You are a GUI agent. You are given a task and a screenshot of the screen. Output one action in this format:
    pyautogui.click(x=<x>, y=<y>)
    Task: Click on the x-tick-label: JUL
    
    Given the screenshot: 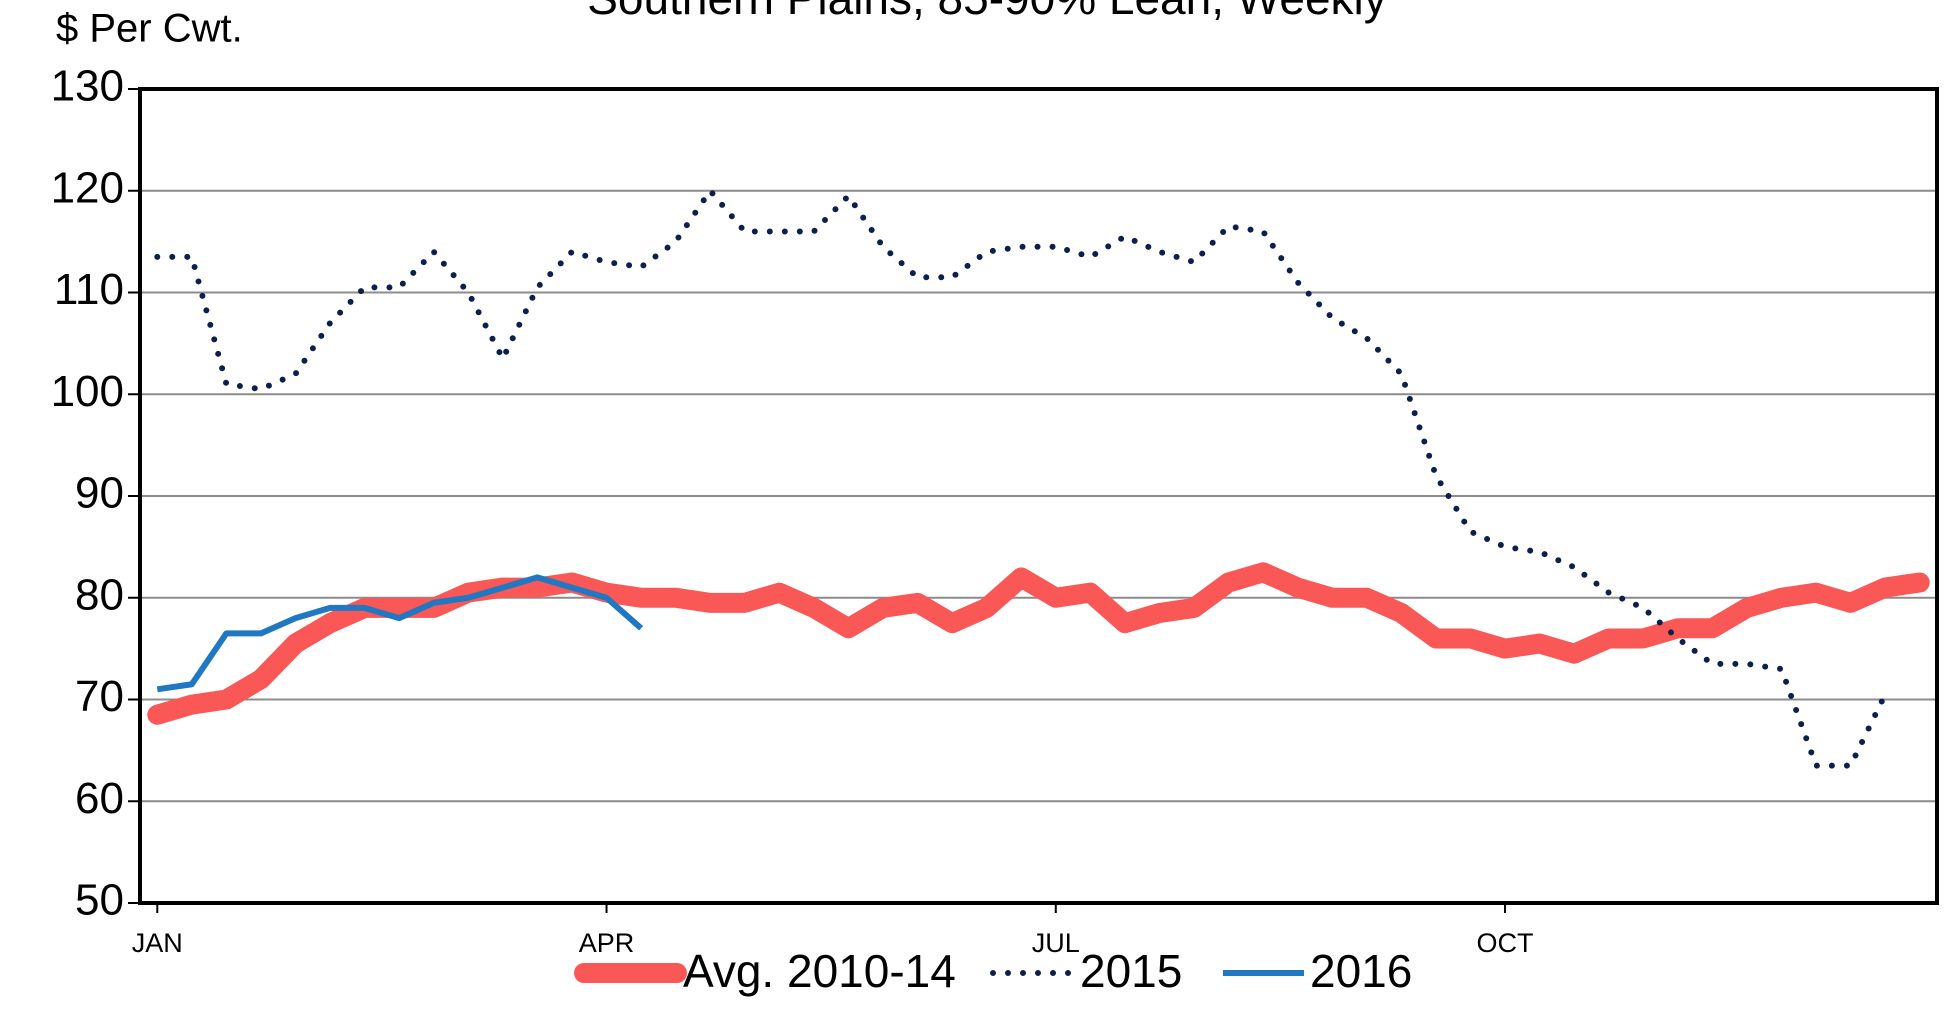 What is the action you would take?
    pyautogui.click(x=1056, y=943)
    